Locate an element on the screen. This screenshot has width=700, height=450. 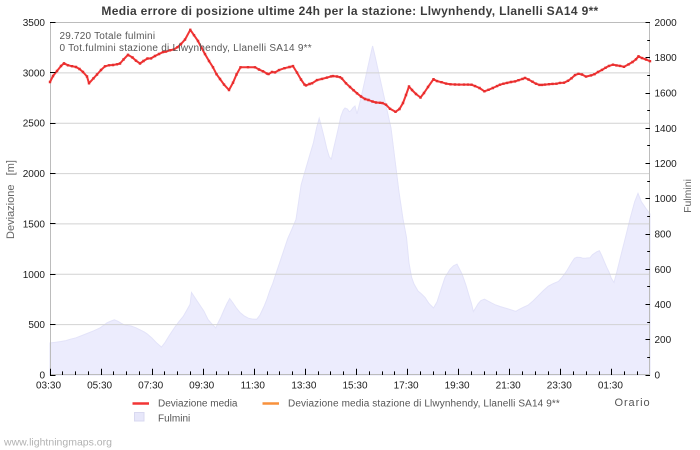
svg-text: 21:30 is located at coordinates (508, 385).